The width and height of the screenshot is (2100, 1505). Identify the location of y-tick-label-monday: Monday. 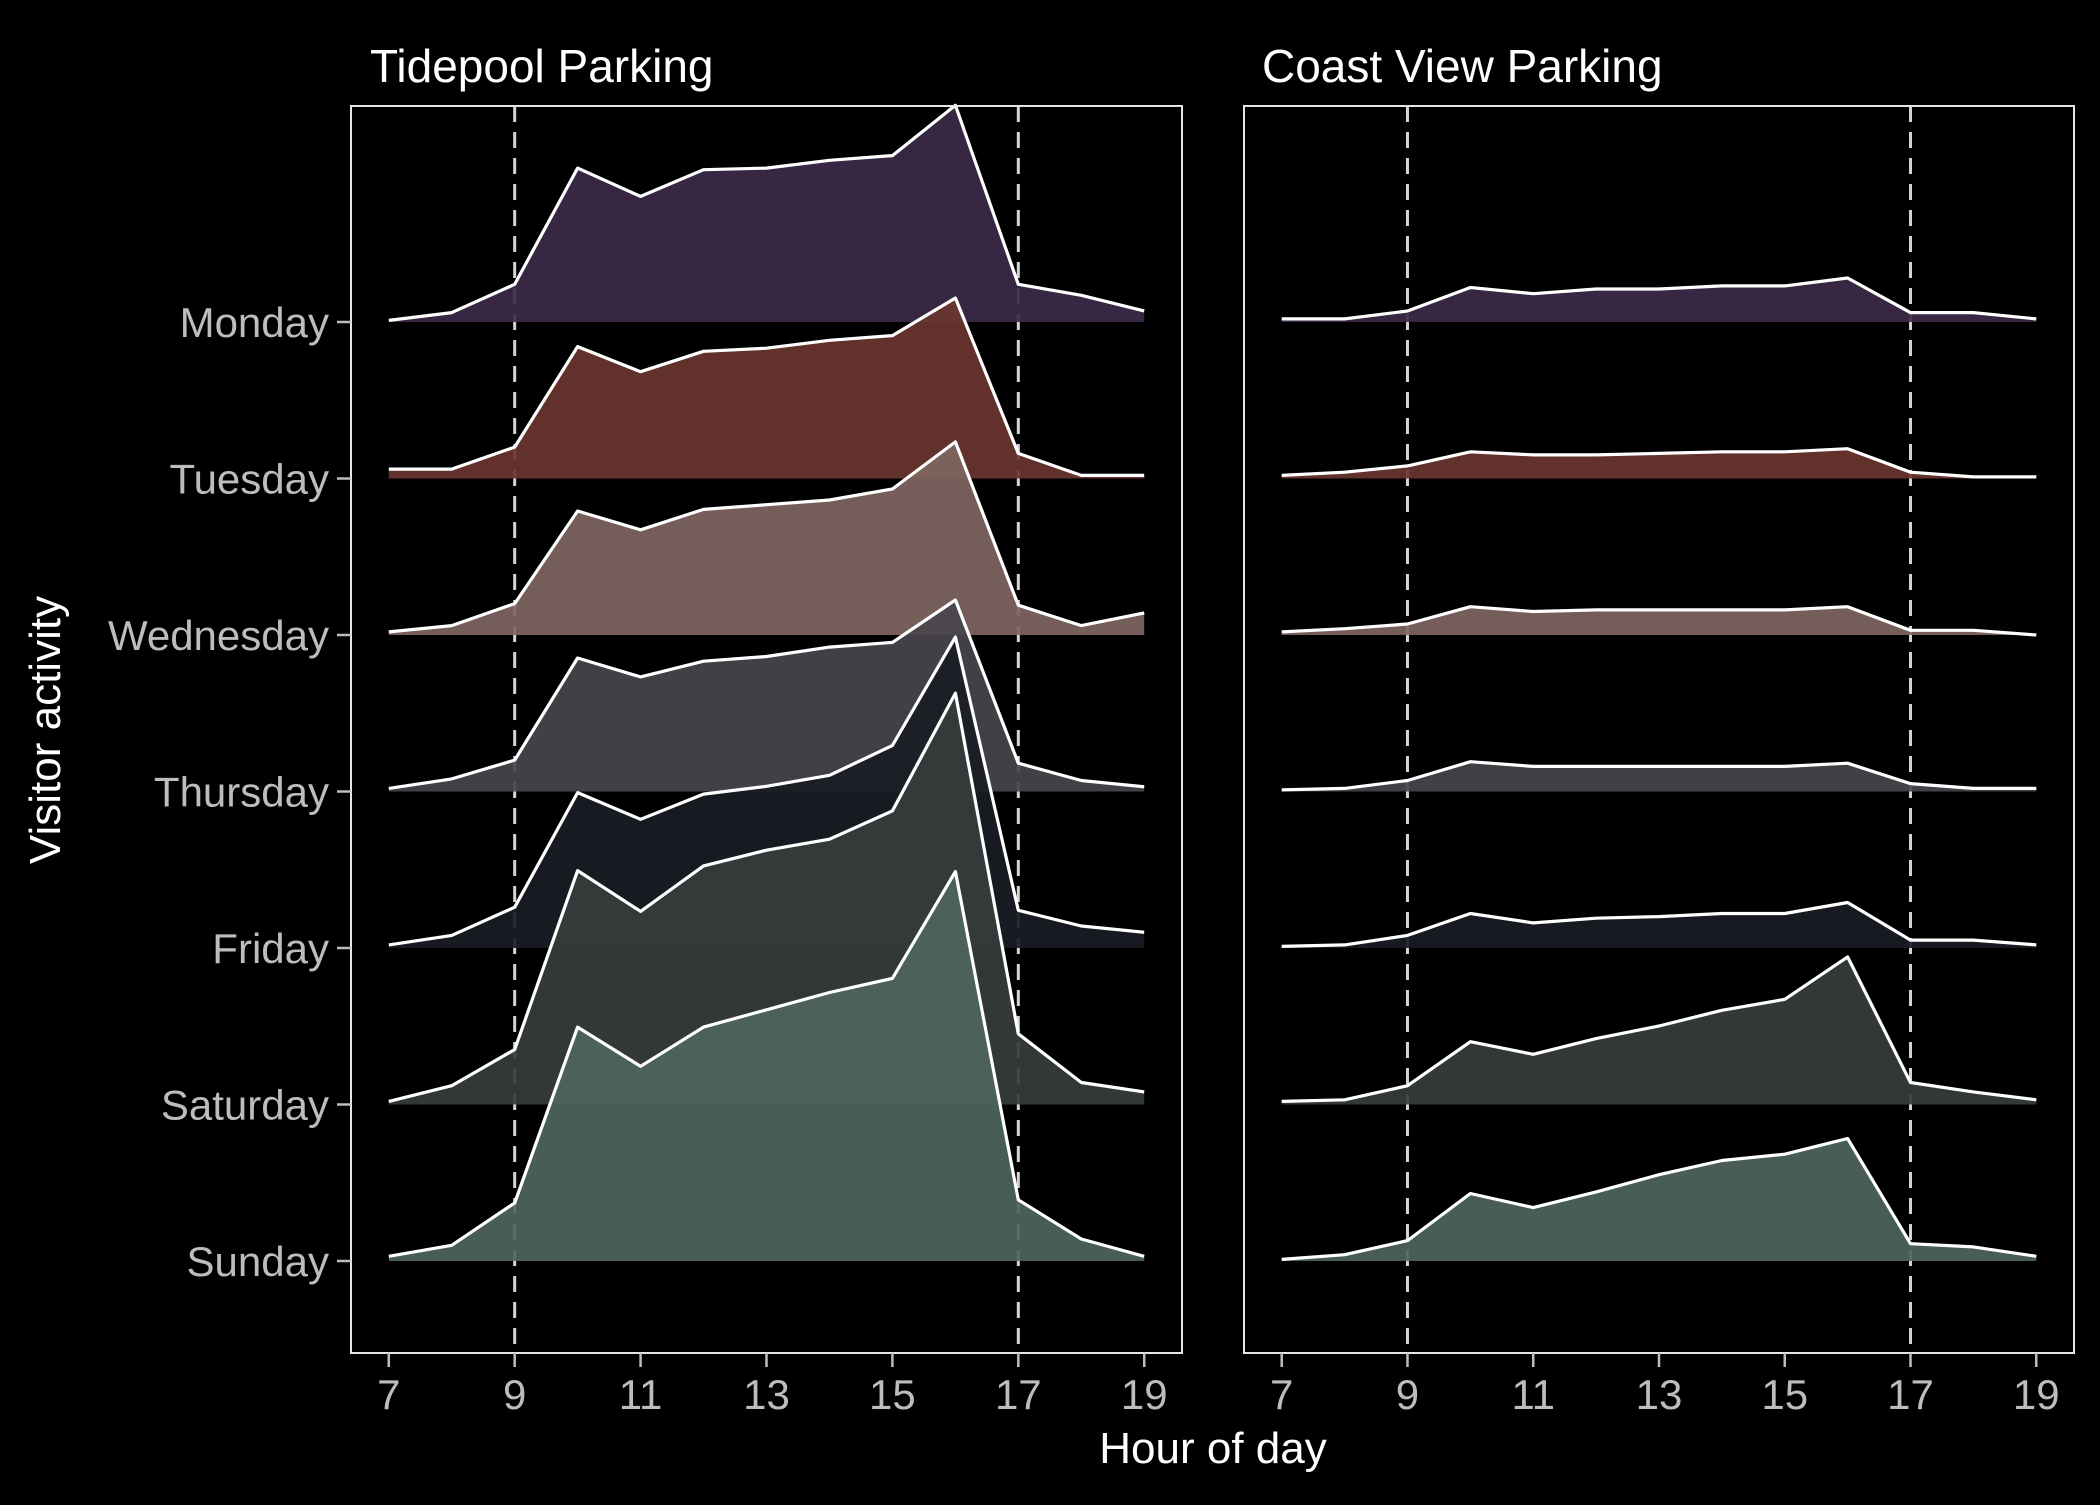
(254, 322).